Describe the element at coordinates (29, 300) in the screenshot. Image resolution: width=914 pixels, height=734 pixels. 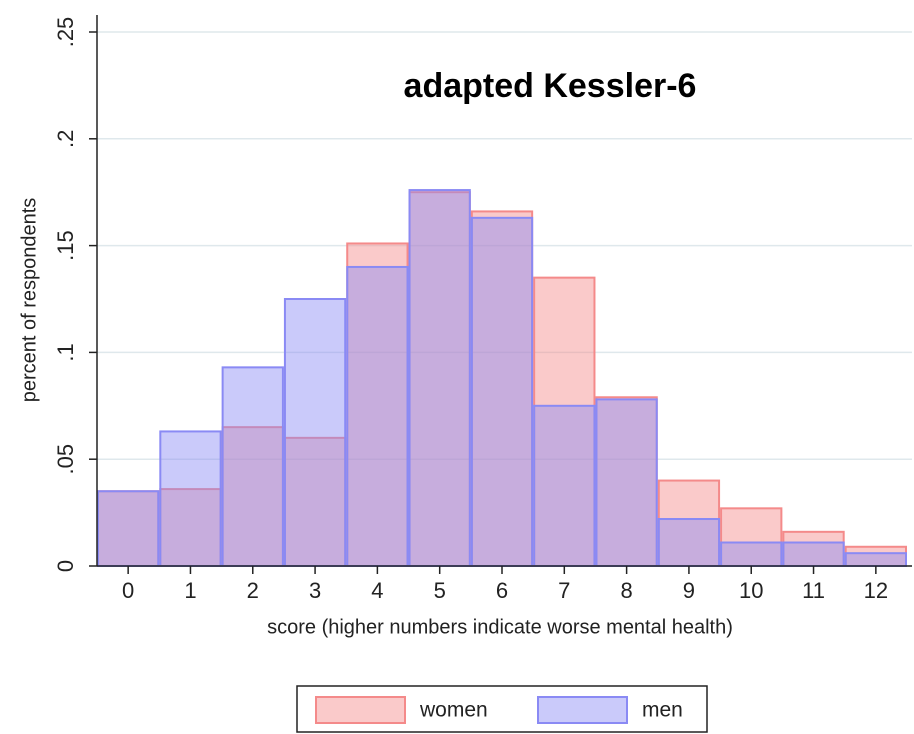
I see `y-axis-label: percent of respondents` at that location.